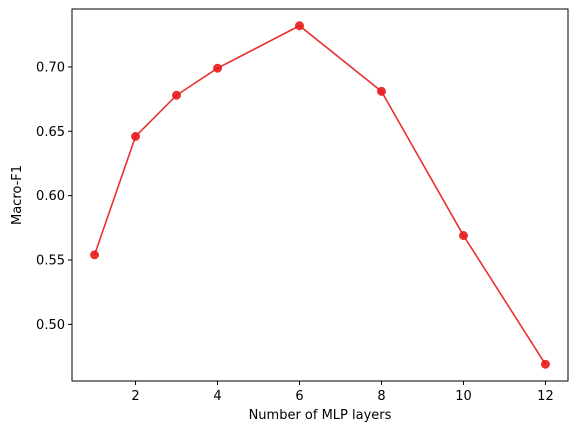 The width and height of the screenshot is (576, 432). Describe the element at coordinates (50, 67) in the screenshot. I see `y-tick-label: 0.70` at that location.